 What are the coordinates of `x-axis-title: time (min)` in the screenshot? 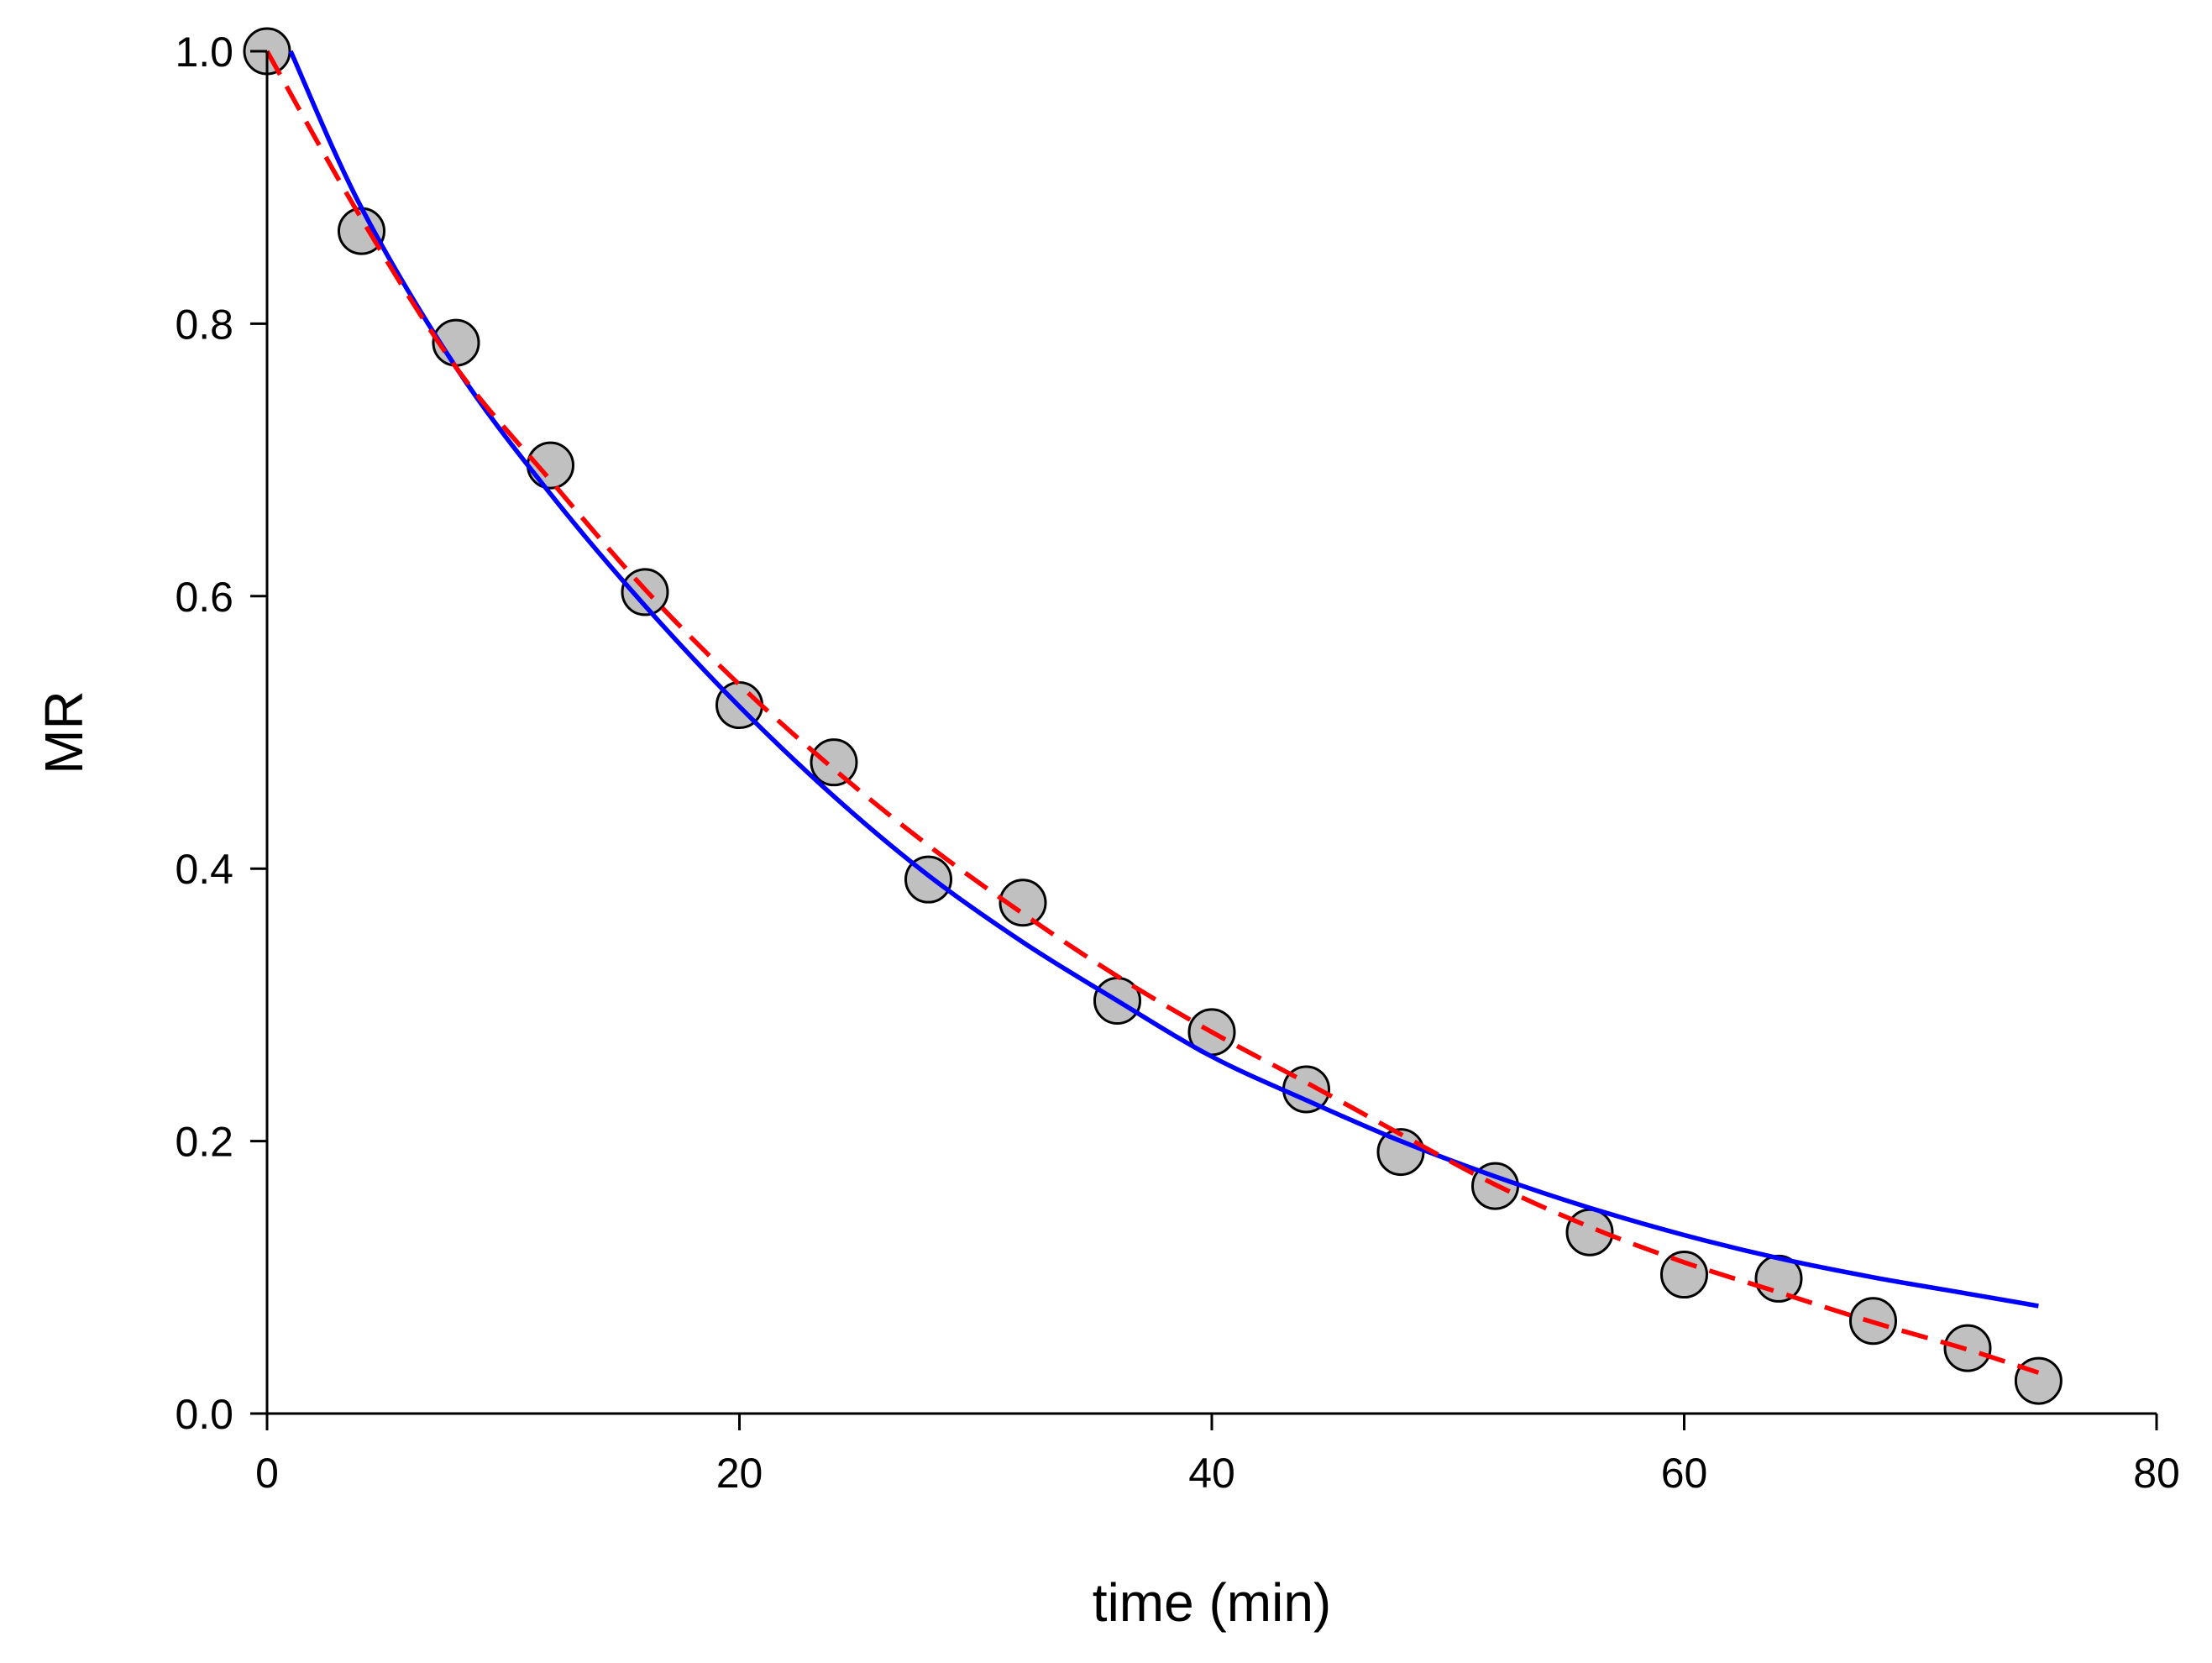 It's located at (1212, 1603).